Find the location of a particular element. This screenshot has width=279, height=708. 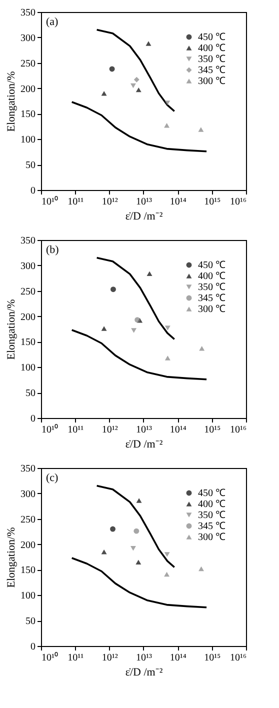

annotation: (a) is located at coordinates (52, 22).